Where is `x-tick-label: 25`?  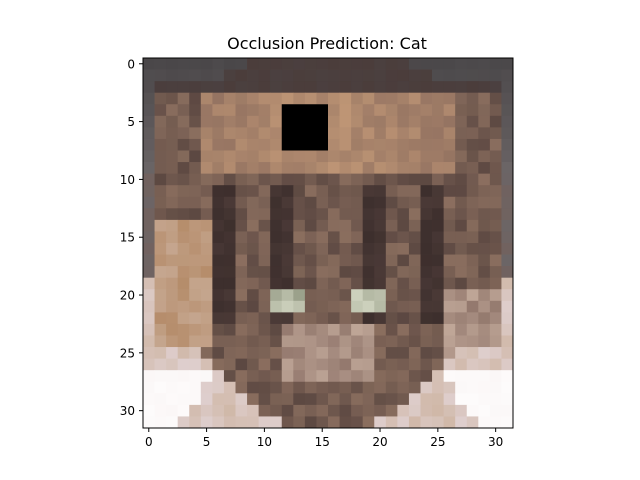
x-tick-label: 25 is located at coordinates (437, 442).